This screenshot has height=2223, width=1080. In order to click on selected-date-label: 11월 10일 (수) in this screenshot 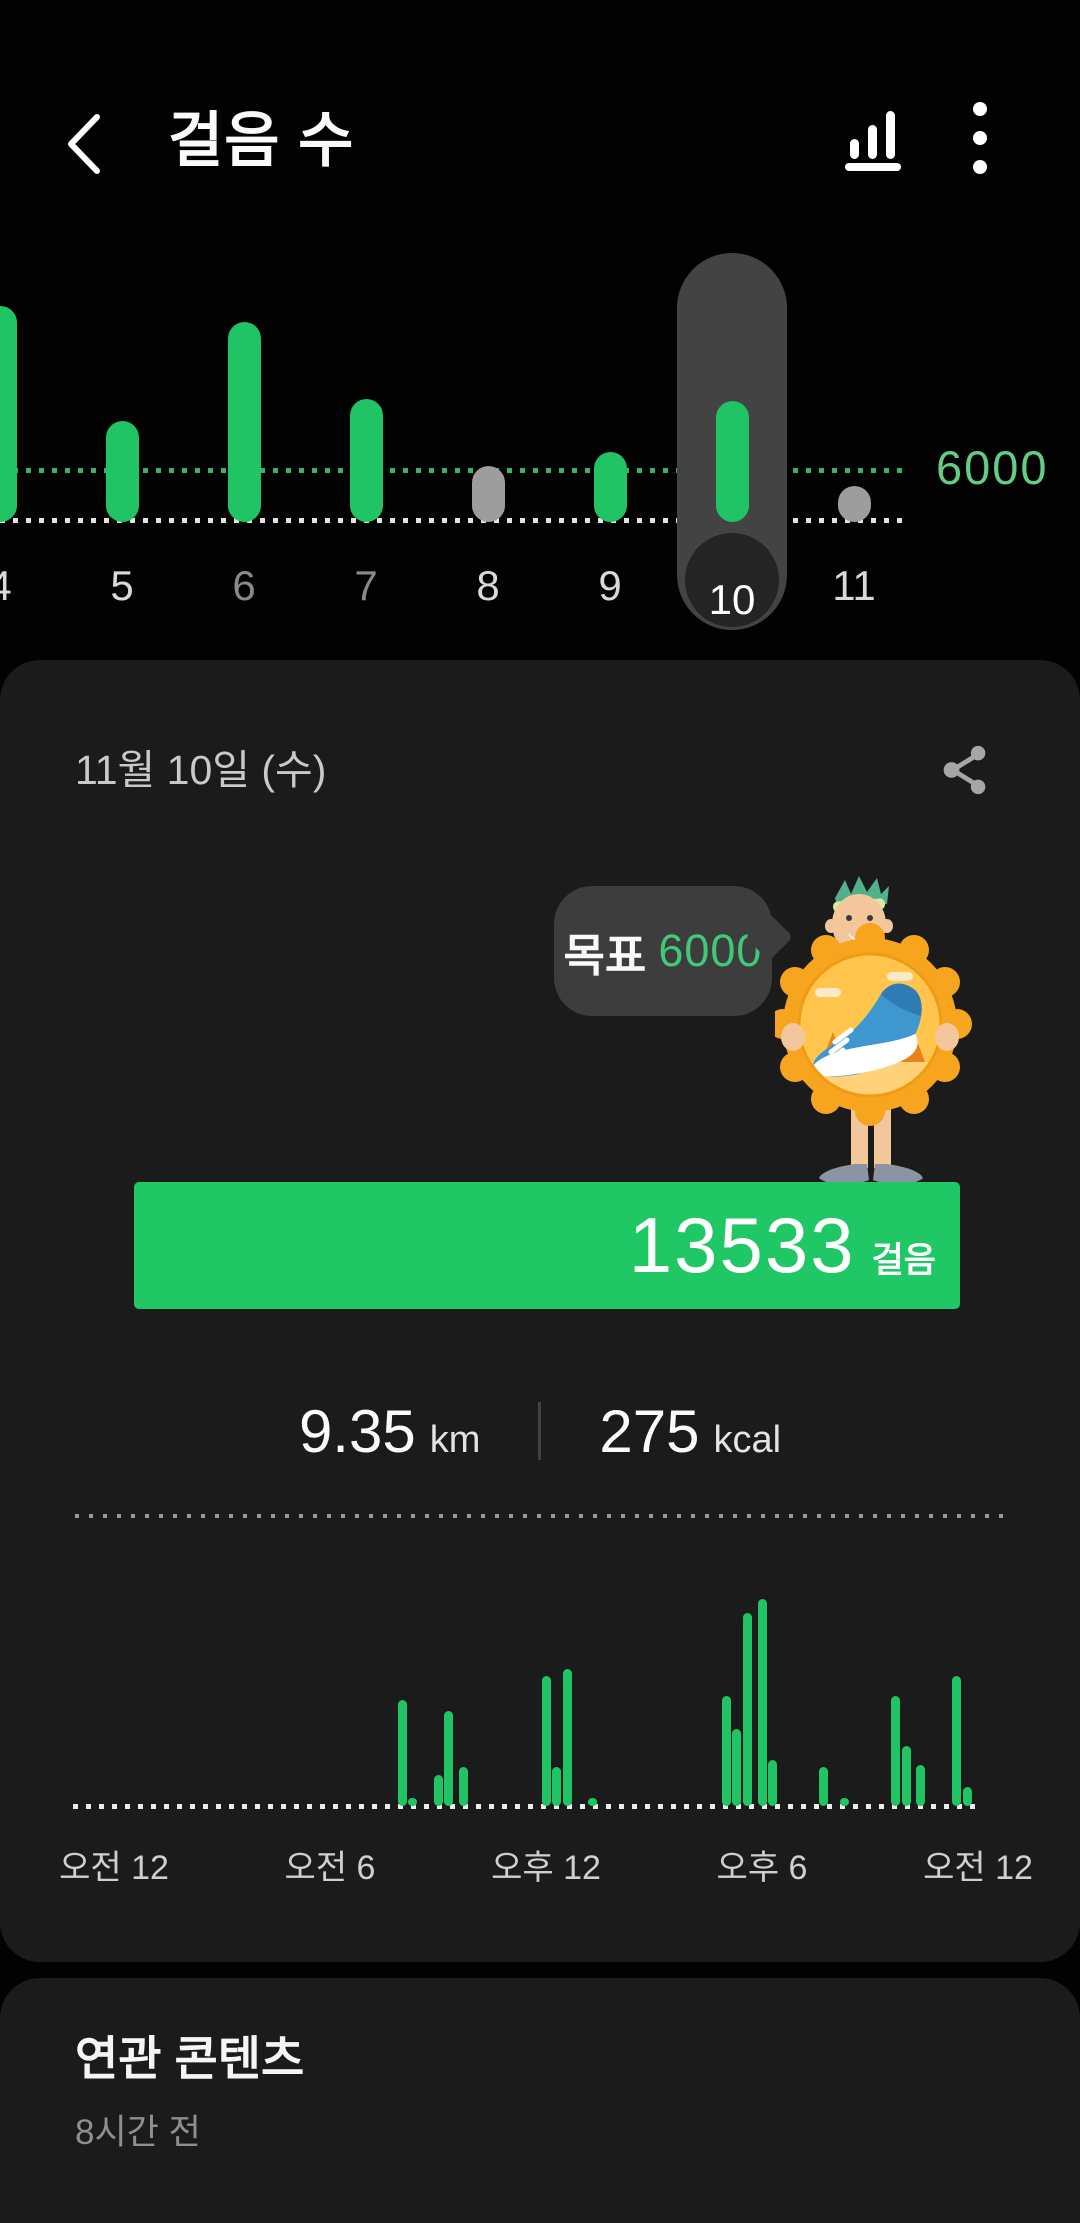, I will do `click(201, 770)`.